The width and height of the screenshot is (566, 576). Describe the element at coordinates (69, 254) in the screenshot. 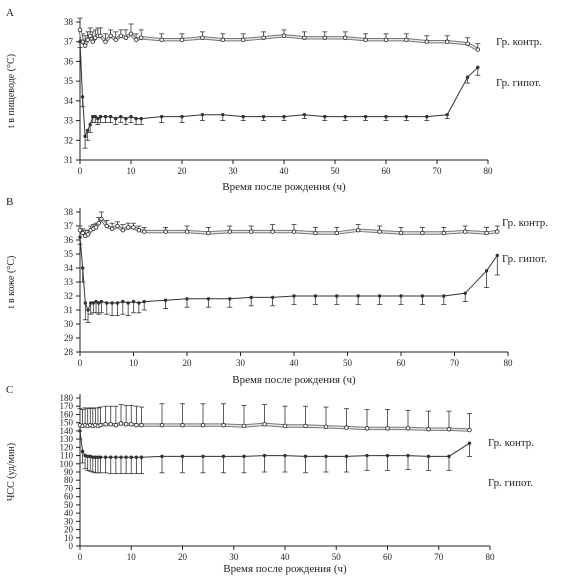

I see `y-tick-label: 35` at that location.